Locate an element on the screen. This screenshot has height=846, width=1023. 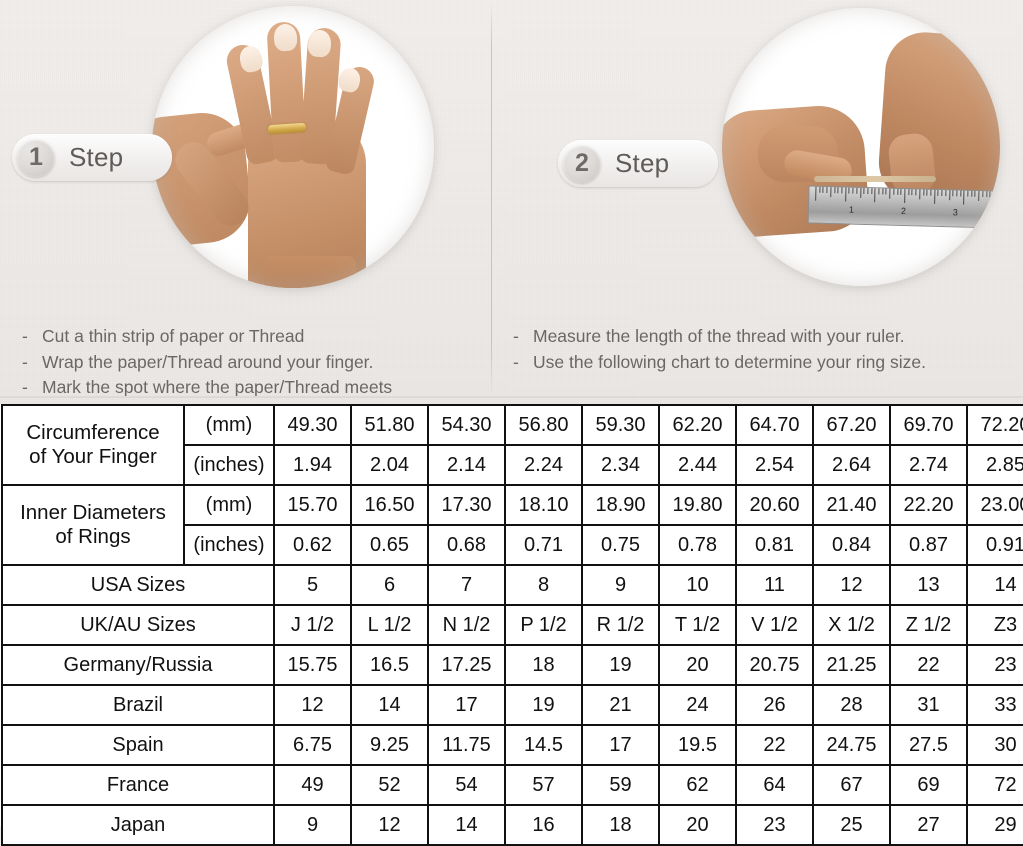
step-2-badge: 2 Step is located at coordinates (638, 163).